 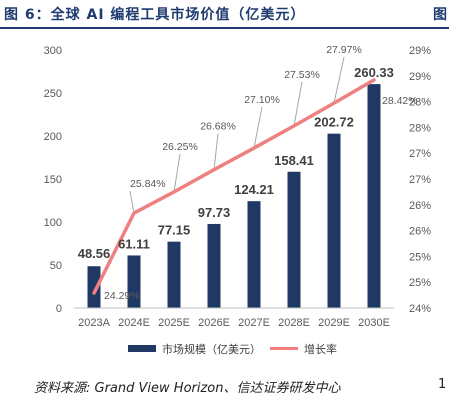 What do you see at coordinates (187, 388) in the screenshot?
I see `source-note: 资料来源: Grand View Horizon、信达证券研发中心` at bounding box center [187, 388].